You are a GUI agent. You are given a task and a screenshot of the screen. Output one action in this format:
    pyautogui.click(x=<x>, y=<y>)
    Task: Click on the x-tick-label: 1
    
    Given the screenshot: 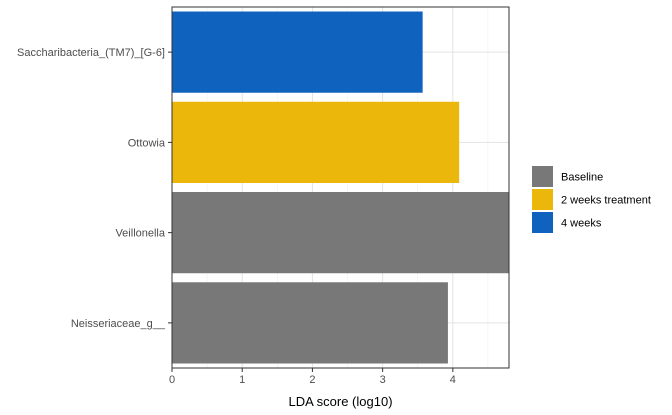 What is the action you would take?
    pyautogui.click(x=242, y=380)
    